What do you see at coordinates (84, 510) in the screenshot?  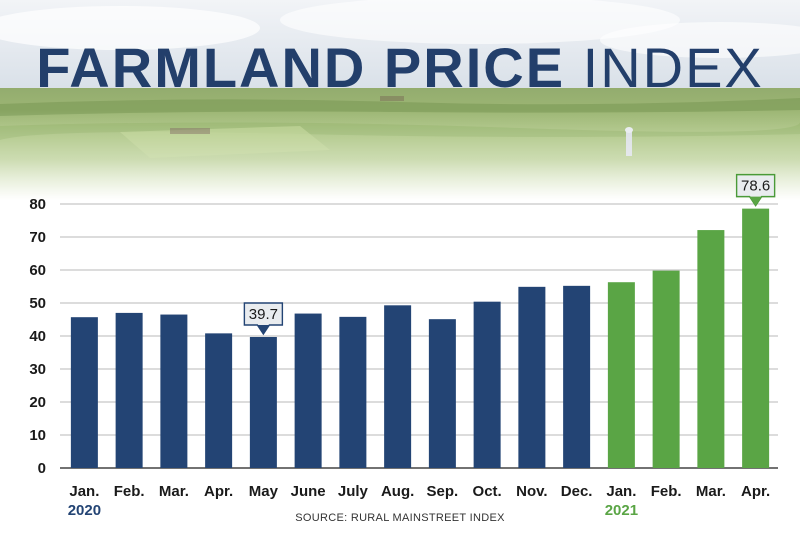 I see `year-label: 2020` at bounding box center [84, 510].